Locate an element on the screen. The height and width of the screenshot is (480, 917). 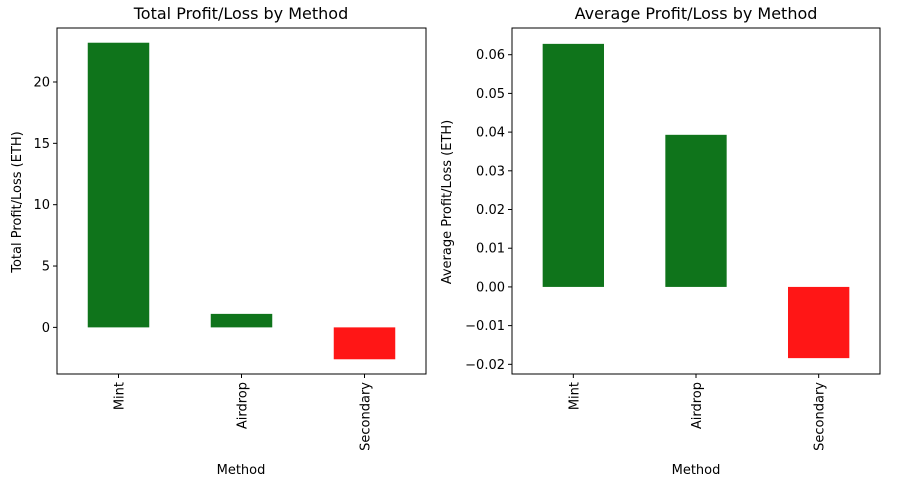
y-tick-label: −0.02 is located at coordinates (485, 365).